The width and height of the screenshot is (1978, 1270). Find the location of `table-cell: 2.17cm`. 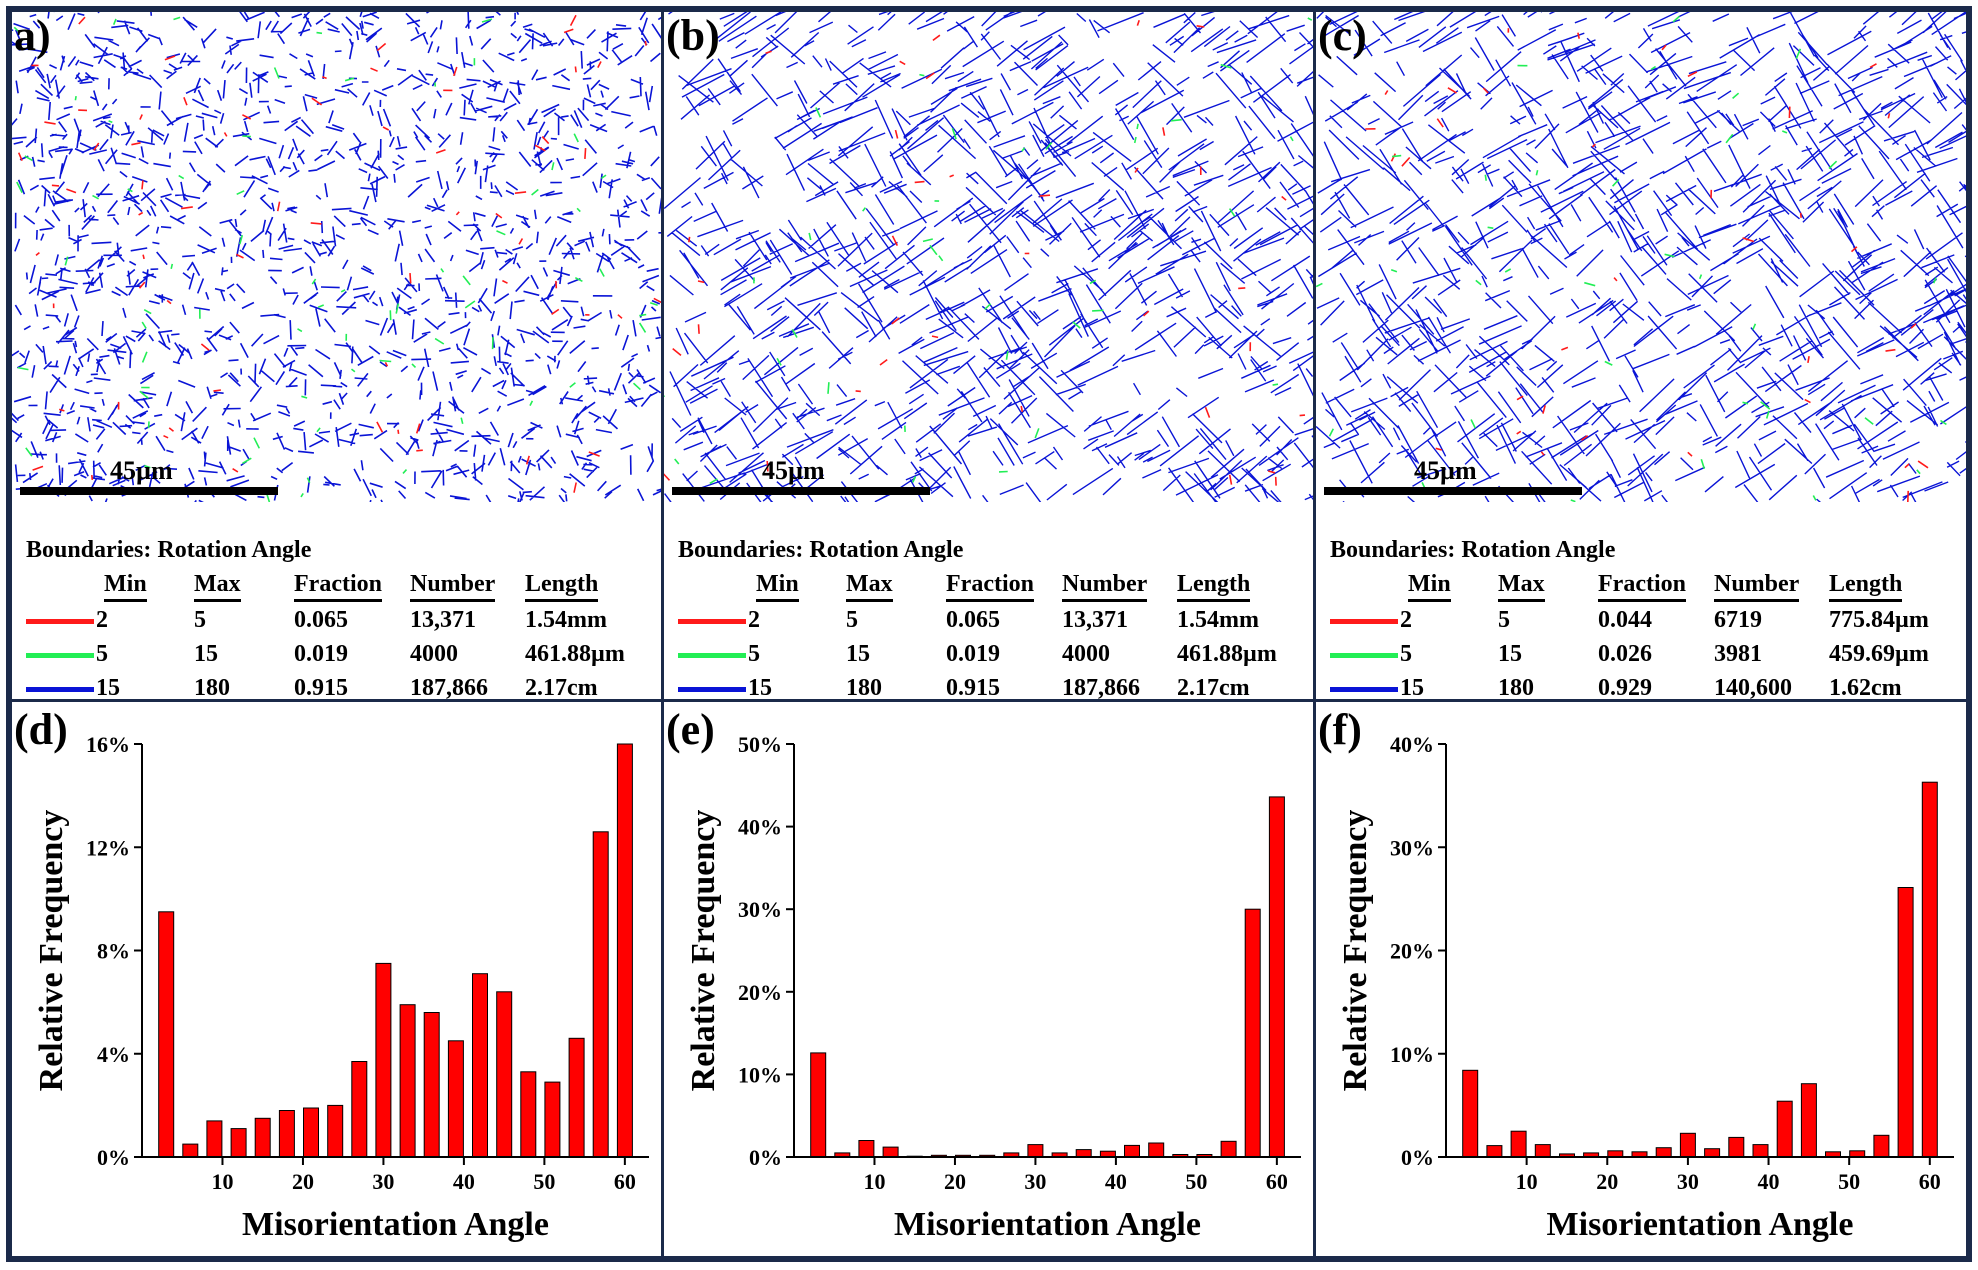

table-cell: 2.17cm is located at coordinates (1213, 688).